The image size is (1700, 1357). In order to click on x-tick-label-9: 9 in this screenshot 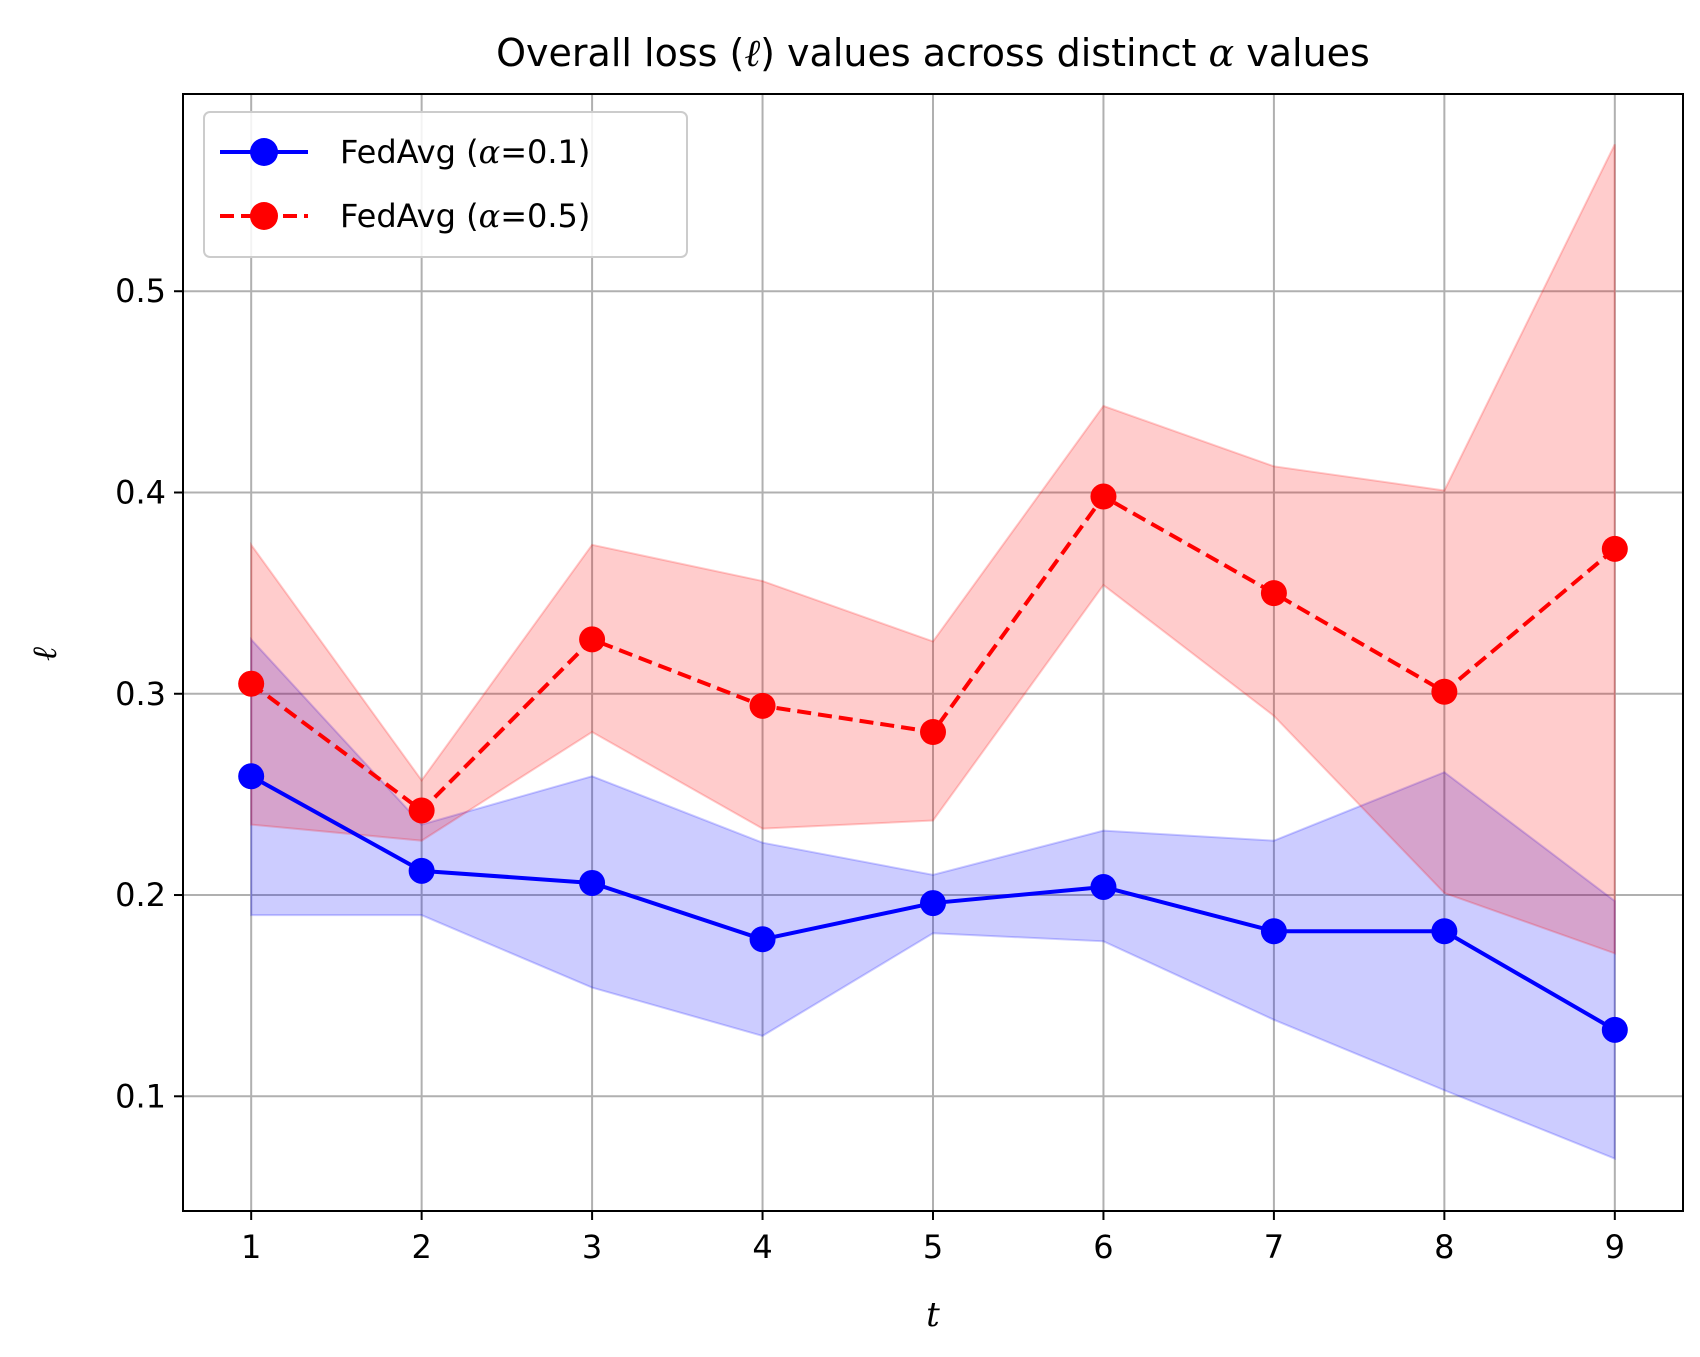, I will do `click(1615, 1247)`.